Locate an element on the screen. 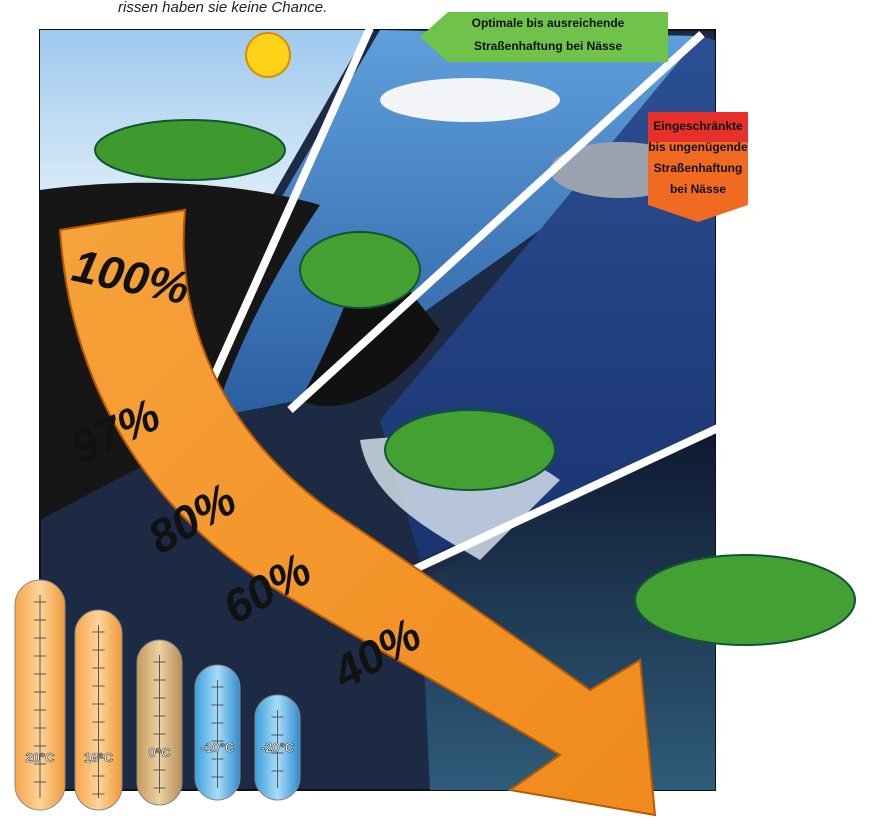 This screenshot has height=820, width=872. badge-text: Straßenhaftung is located at coordinates (698, 168).